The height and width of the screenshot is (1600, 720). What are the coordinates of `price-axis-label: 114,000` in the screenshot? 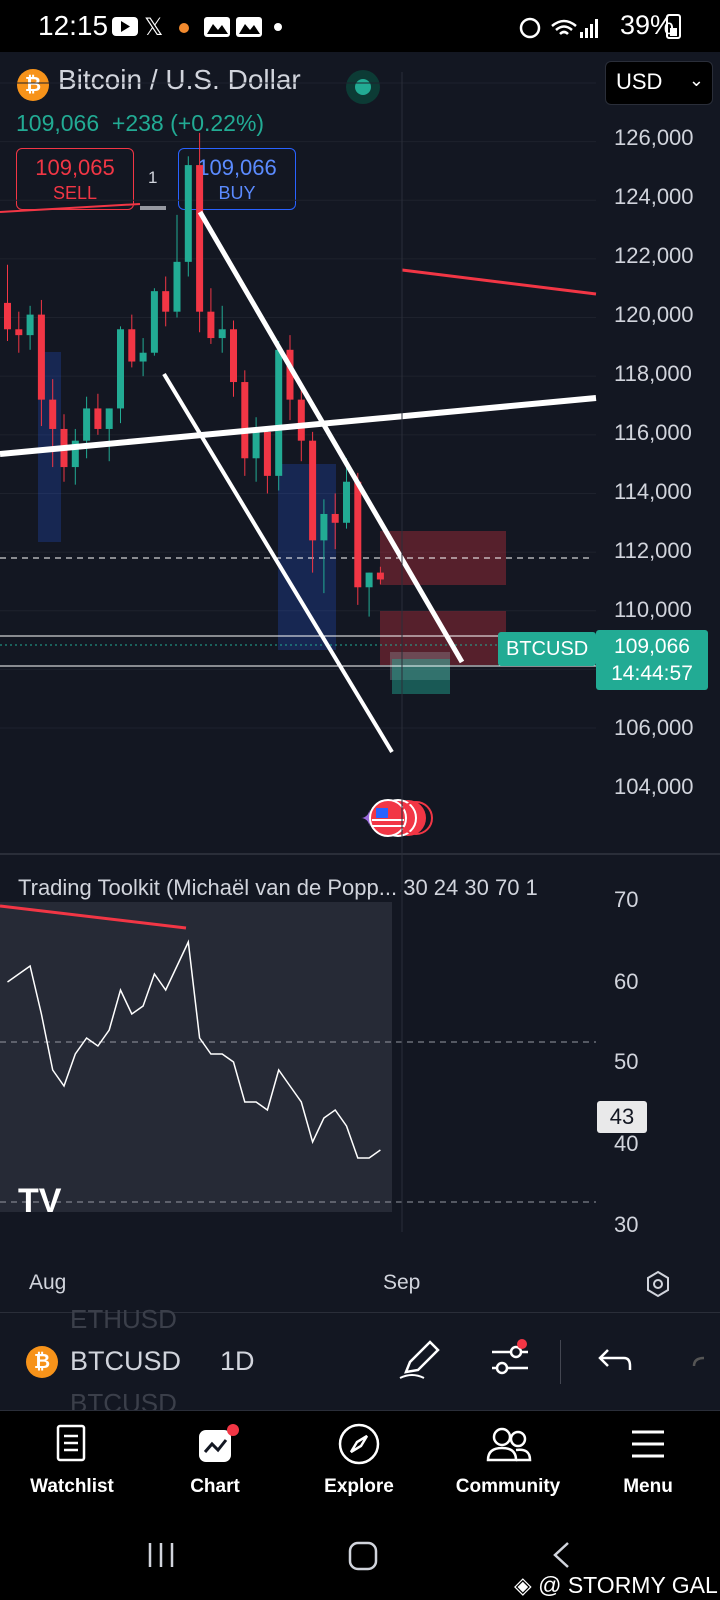 It's located at (653, 491).